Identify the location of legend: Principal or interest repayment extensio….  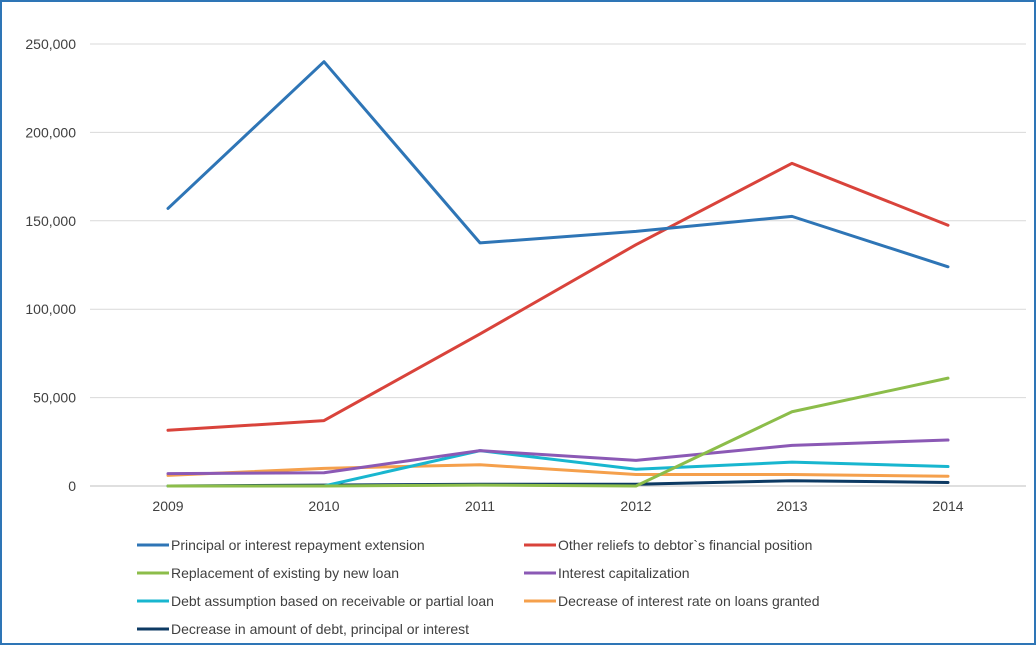
(478, 587).